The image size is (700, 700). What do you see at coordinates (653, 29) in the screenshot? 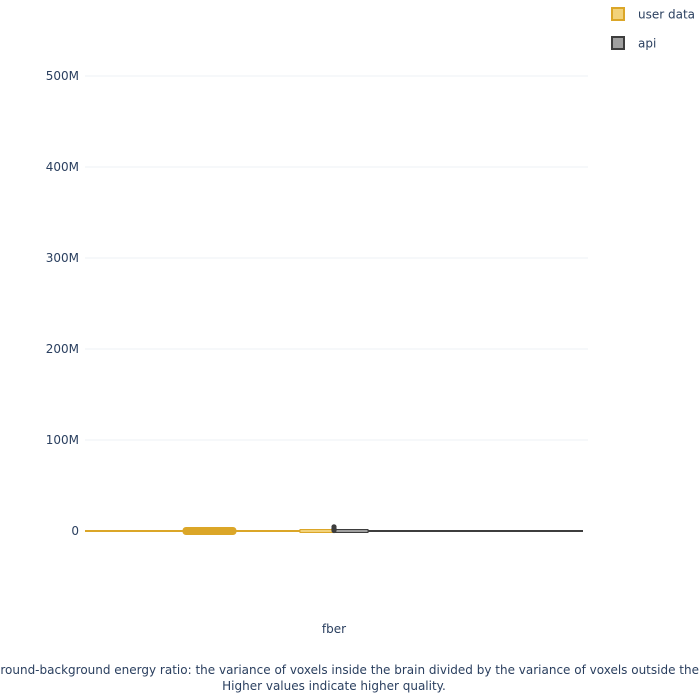
I see `legend: user data api` at bounding box center [653, 29].